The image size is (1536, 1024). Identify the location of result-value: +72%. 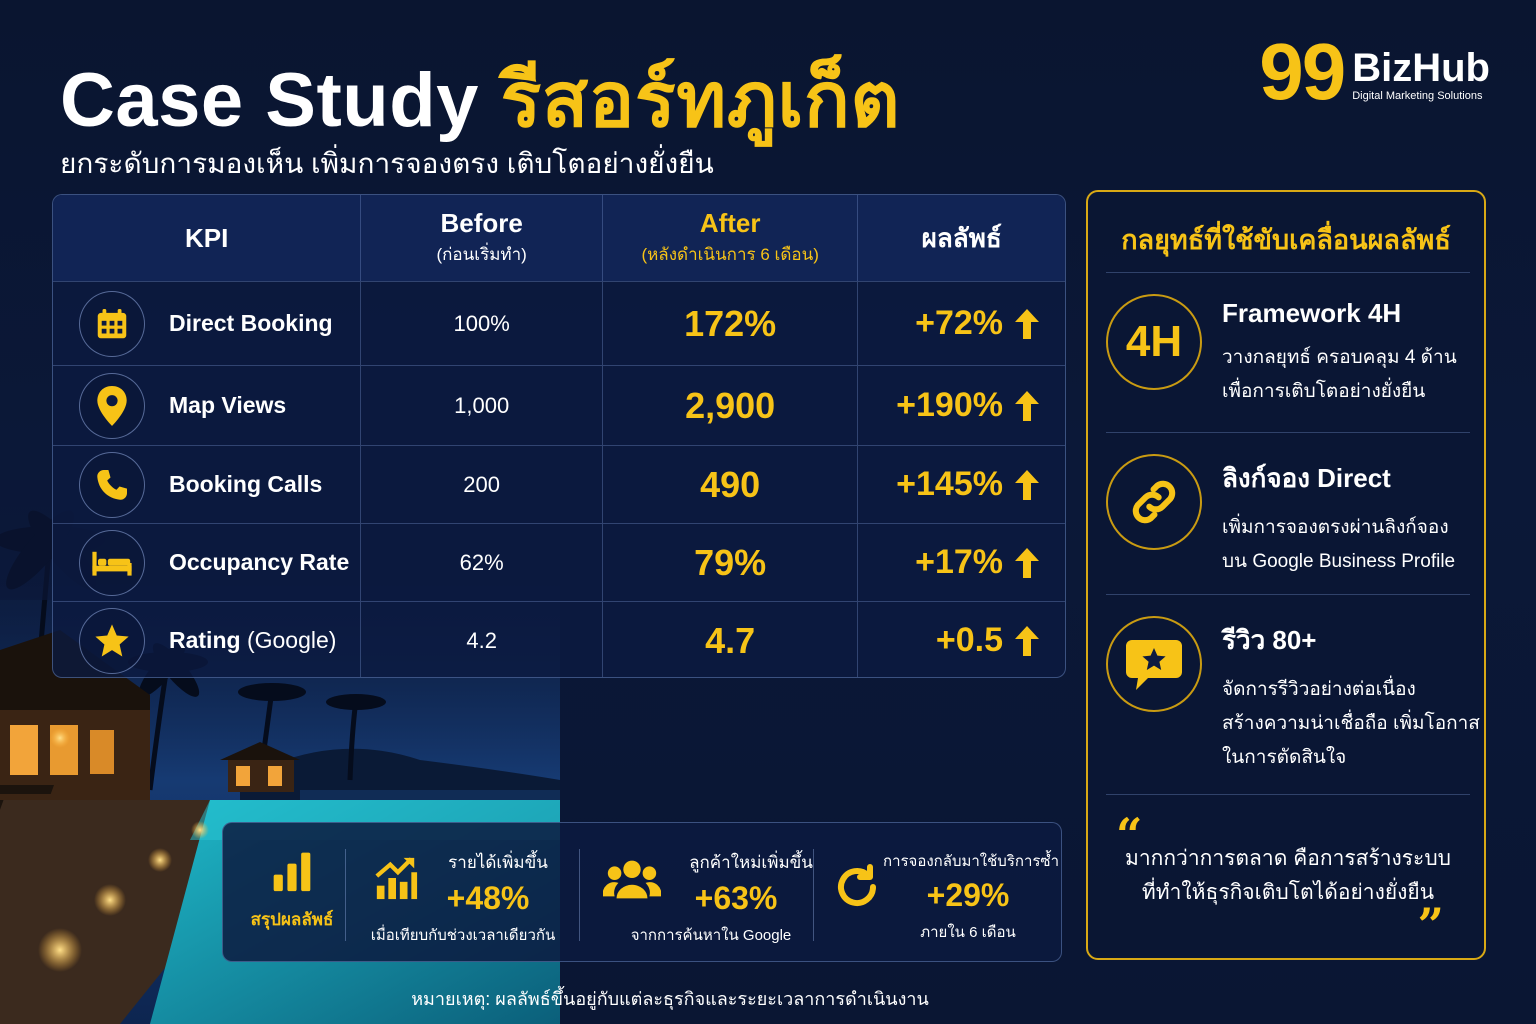
(959, 323).